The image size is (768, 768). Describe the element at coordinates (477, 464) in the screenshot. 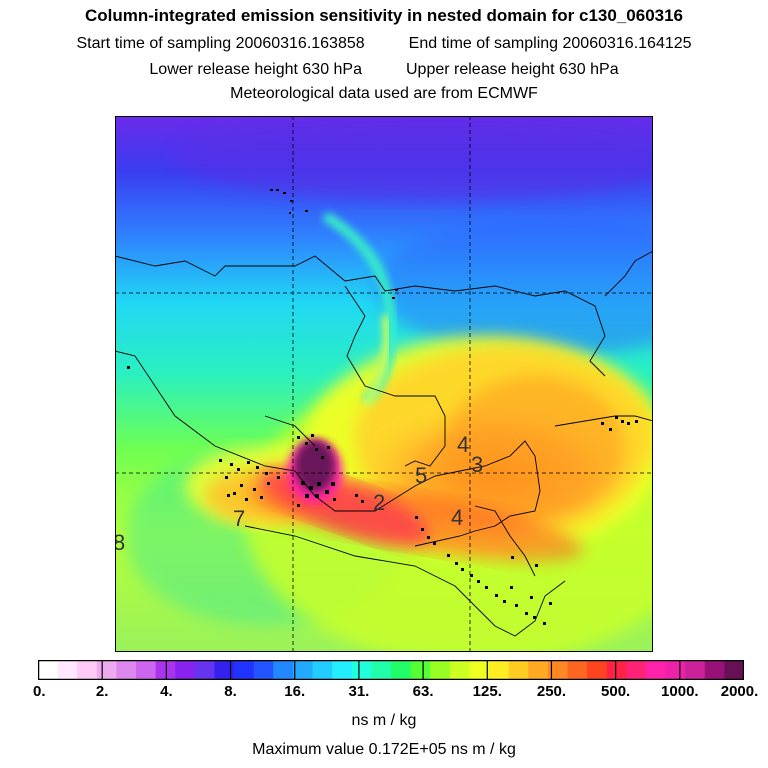

I see `contour-label: 3` at that location.